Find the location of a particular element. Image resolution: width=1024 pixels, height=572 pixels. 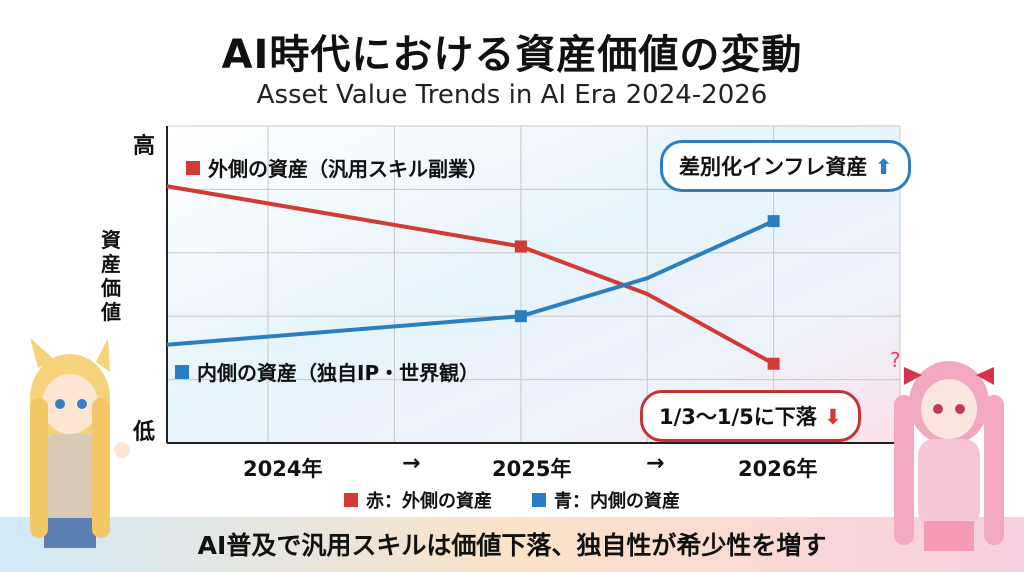

bottom-banner is located at coordinates (512, 544).